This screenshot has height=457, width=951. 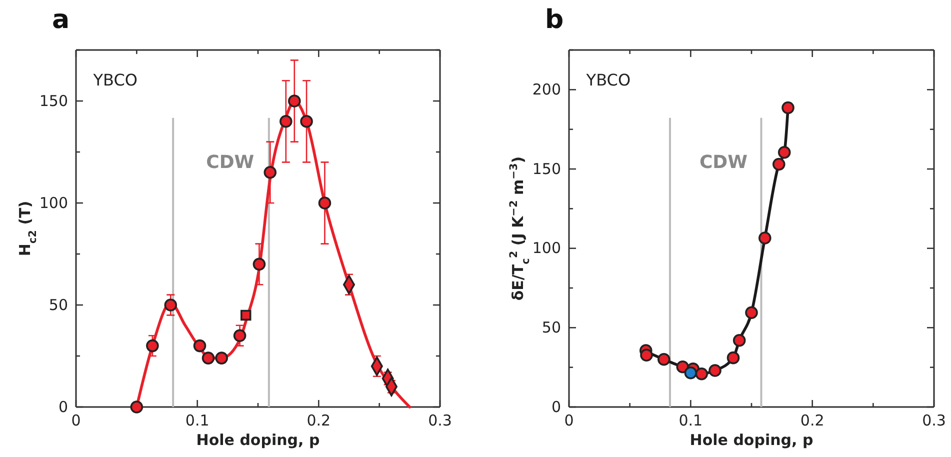 I want to click on chart-title: a, so click(x=61, y=20).